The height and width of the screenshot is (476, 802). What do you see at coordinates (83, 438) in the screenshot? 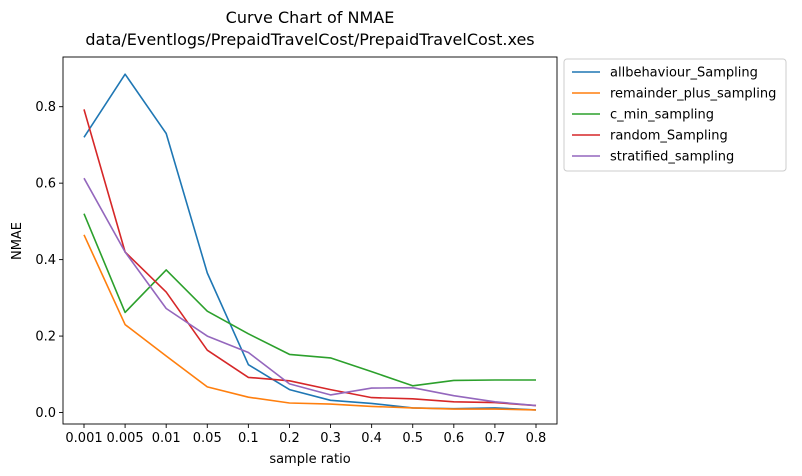
I see `x-tick-label: 0.001` at bounding box center [83, 438].